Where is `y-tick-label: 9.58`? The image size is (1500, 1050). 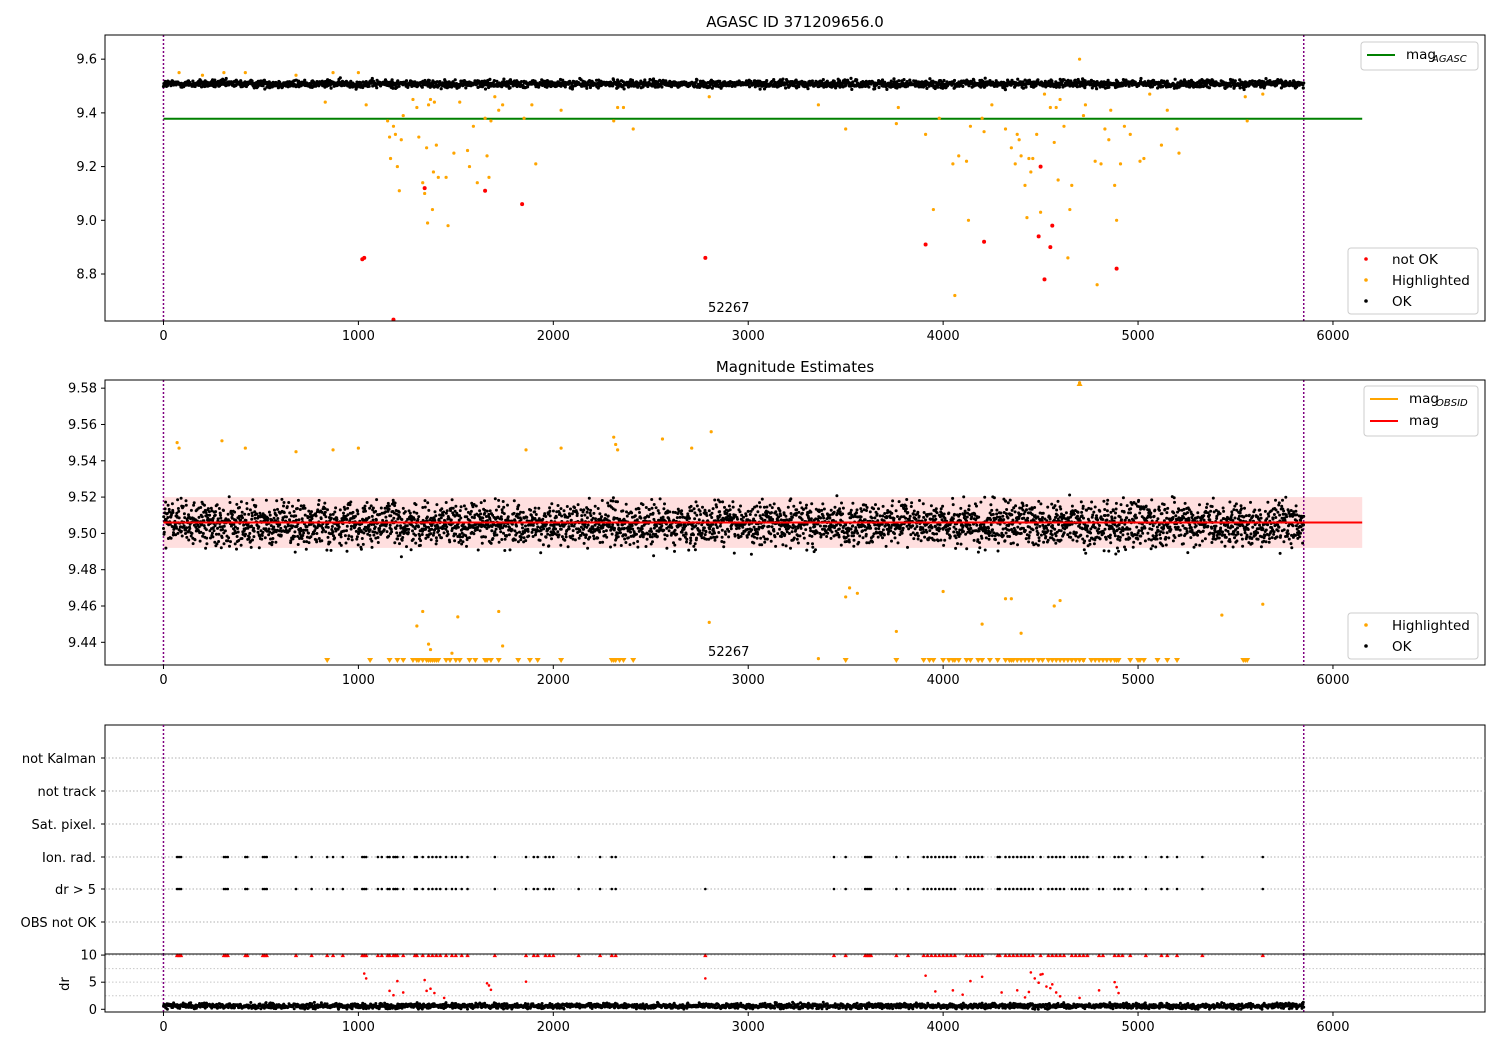
y-tick-label: 9.58 is located at coordinates (82, 389).